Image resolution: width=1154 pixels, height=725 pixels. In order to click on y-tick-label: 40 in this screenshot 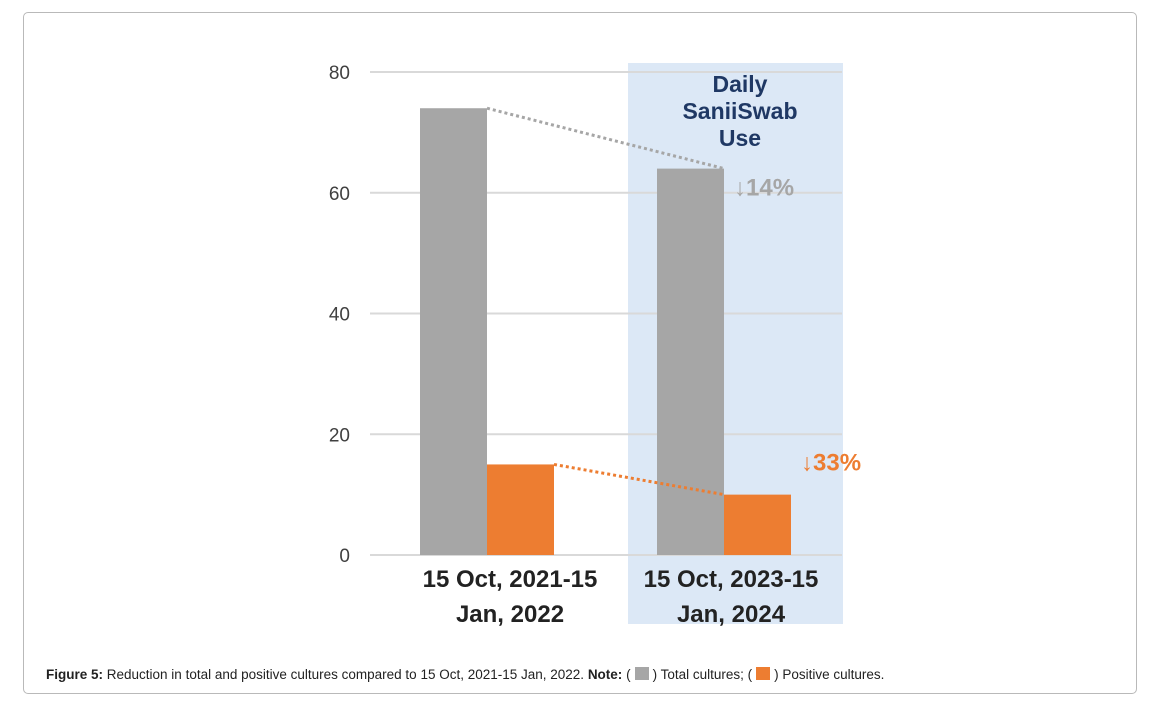, I will do `click(339, 315)`.